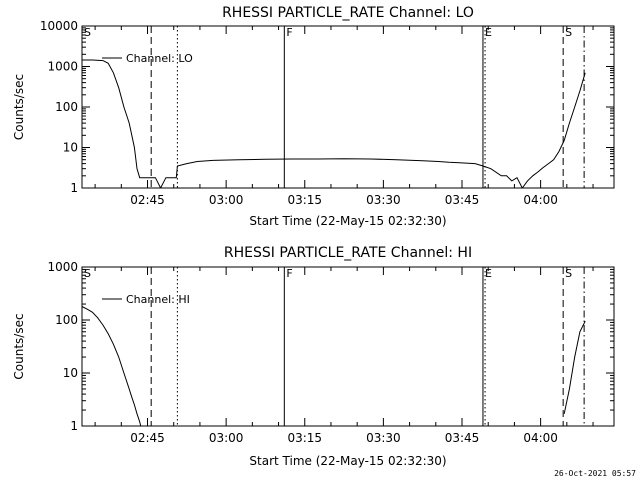 The width and height of the screenshot is (640, 480). What do you see at coordinates (348, 13) in the screenshot?
I see `chart-title: RHESSI PARTICLE_RATE Channel: LO` at bounding box center [348, 13].